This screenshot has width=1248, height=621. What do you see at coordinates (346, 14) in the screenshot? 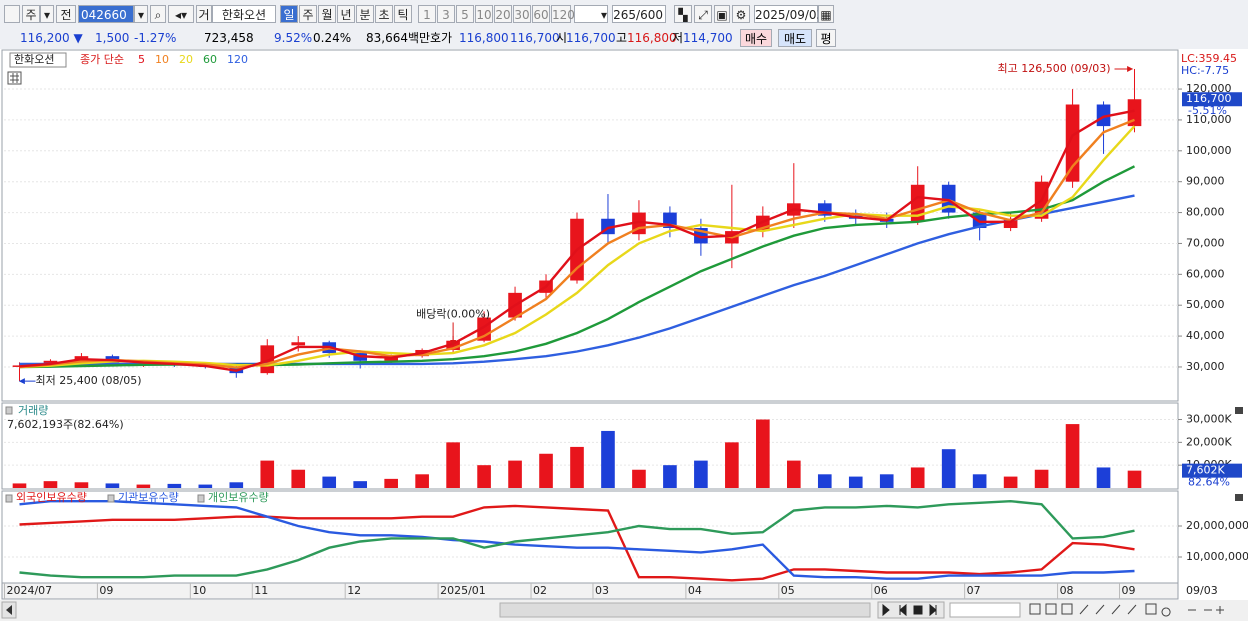
I see `period-button: 년` at bounding box center [346, 14].